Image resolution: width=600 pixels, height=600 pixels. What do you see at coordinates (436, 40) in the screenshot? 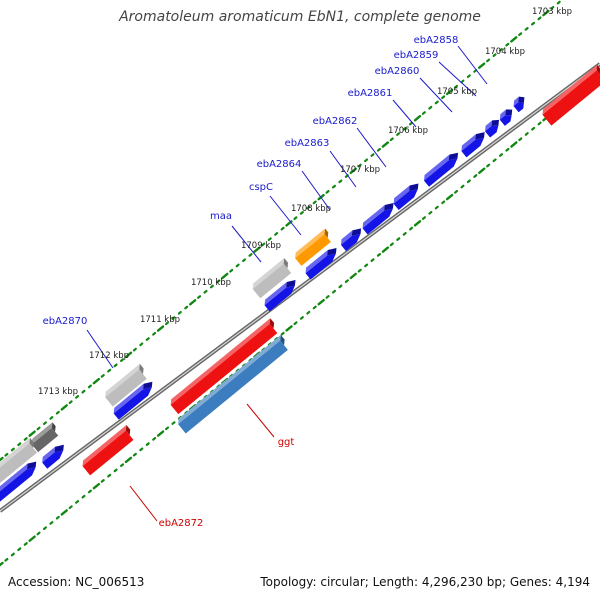
I see `gene-label: ebA2858` at bounding box center [436, 40].